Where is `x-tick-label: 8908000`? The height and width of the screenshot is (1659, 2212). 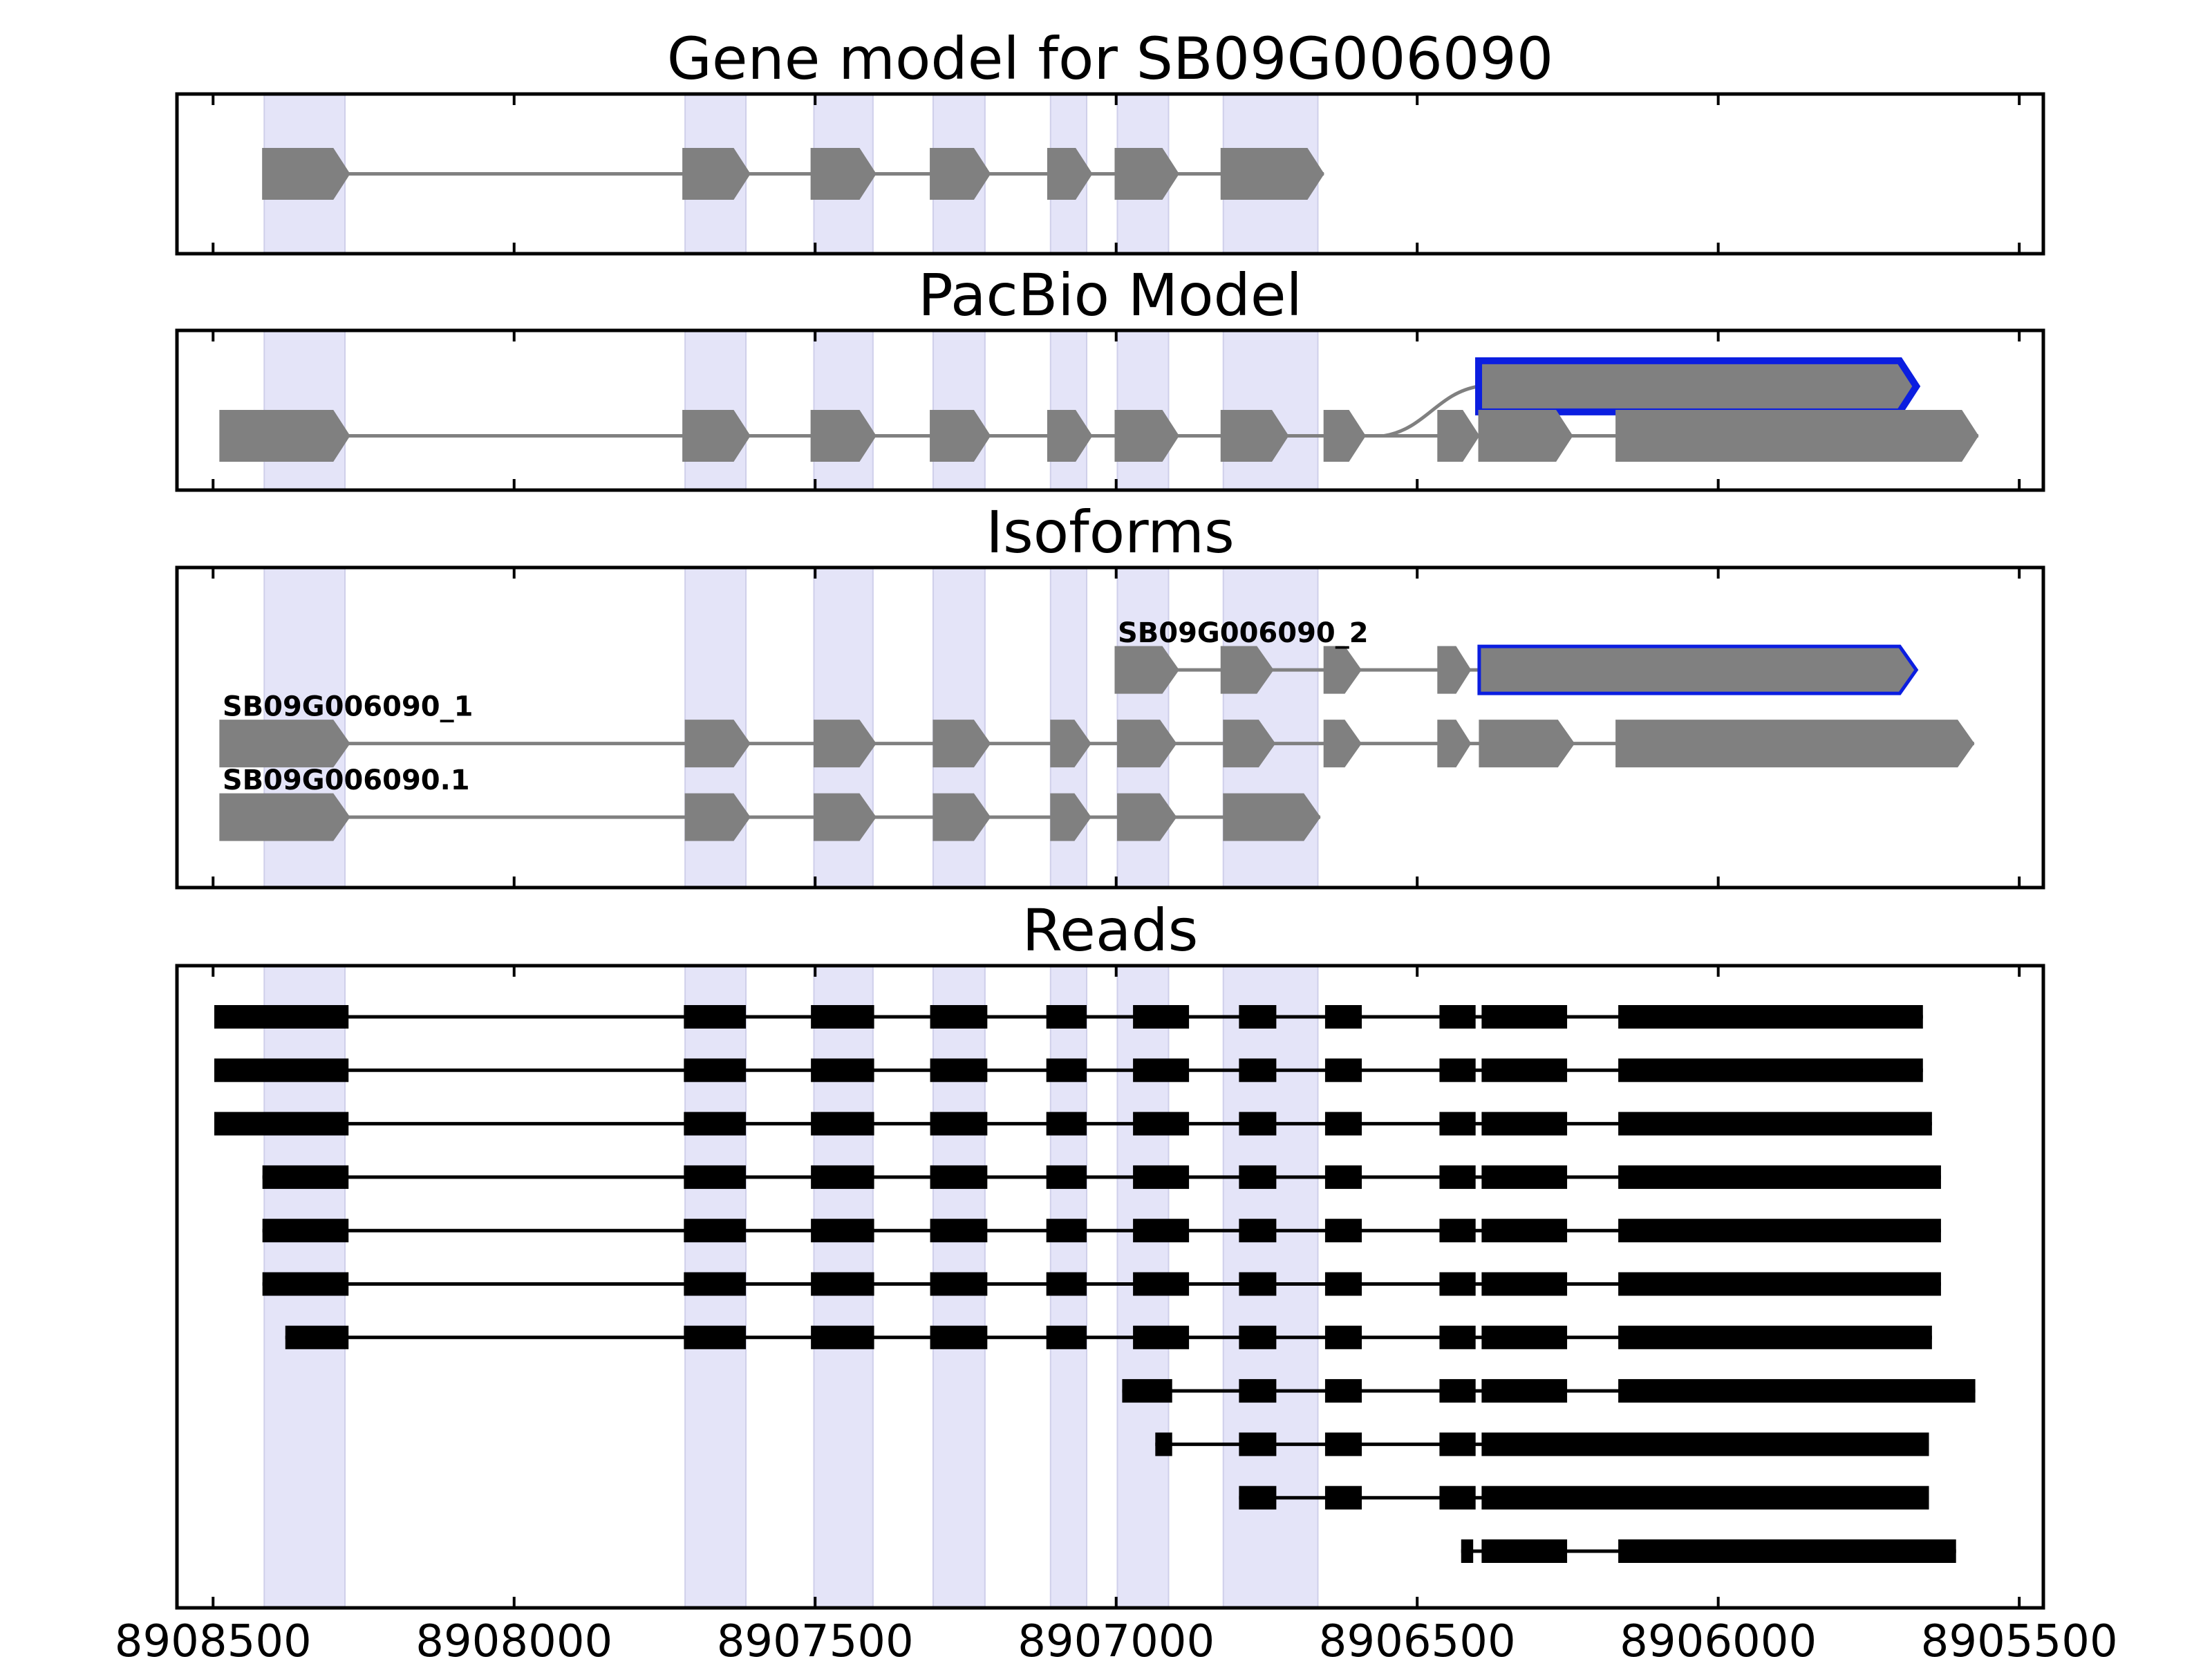 x-tick-label: 8908000 is located at coordinates (513, 1638).